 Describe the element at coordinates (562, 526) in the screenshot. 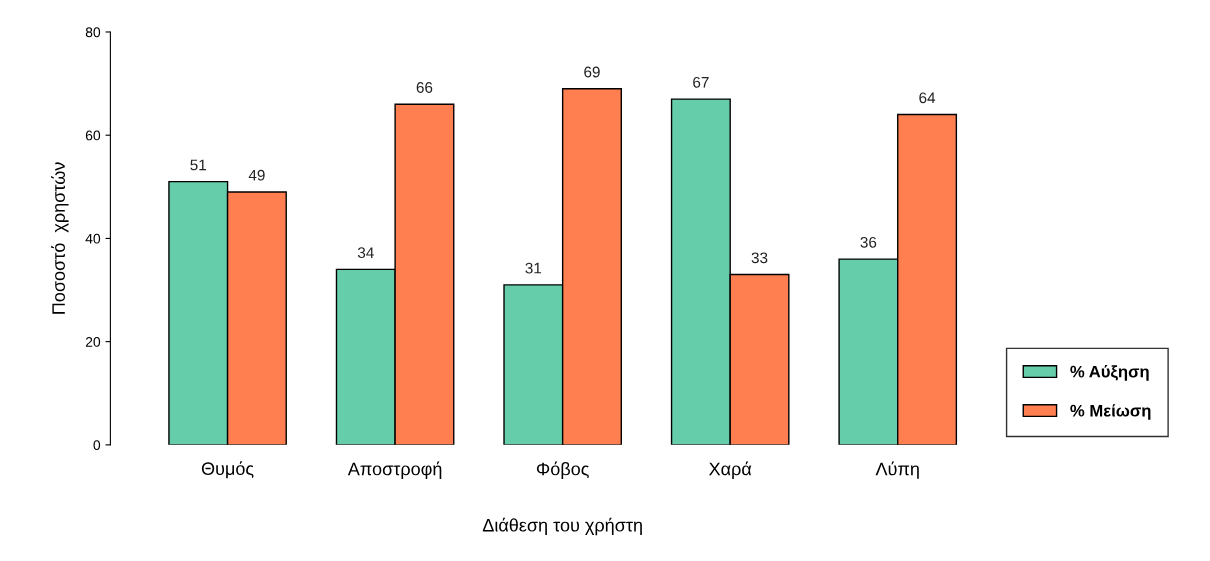

I see `x-axis-title: Διάθεση του χρήστη` at that location.